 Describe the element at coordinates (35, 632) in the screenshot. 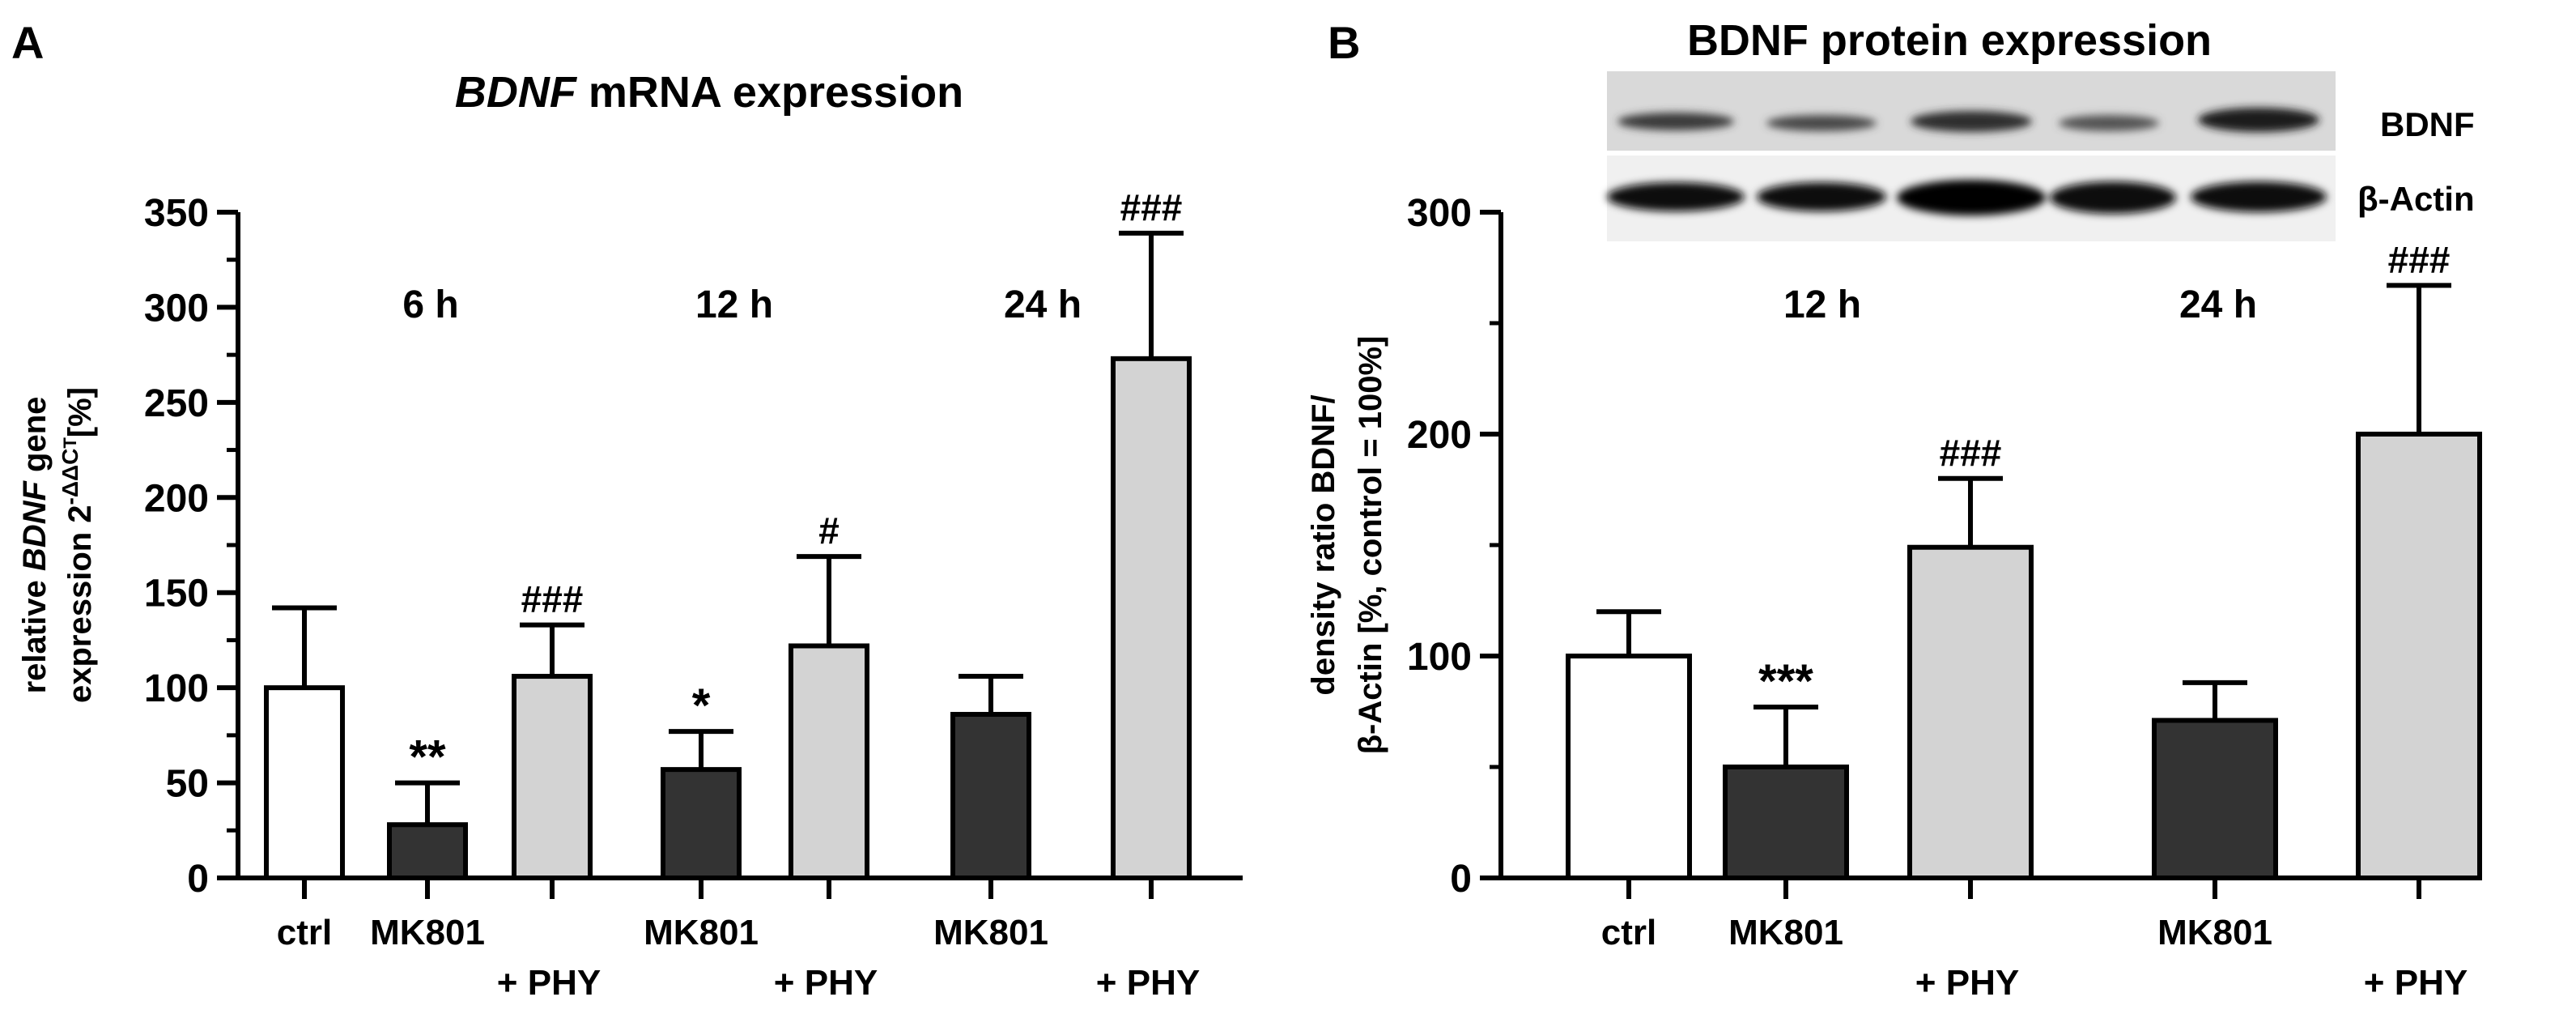

I see `ylabel-a-prefix: relative` at that location.